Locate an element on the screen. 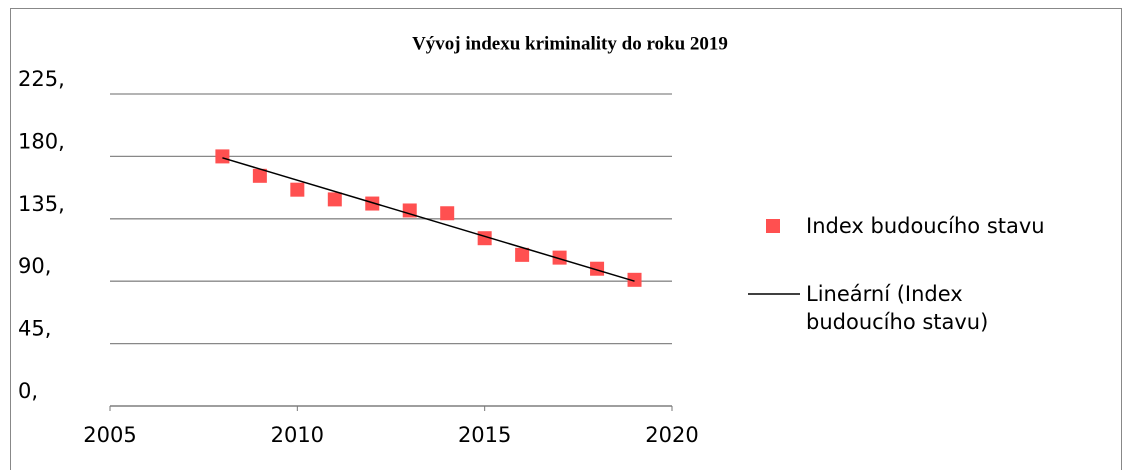 This screenshot has height=470, width=1123. chart-title: Vývoj indexu kriminality do roku 2019 is located at coordinates (570, 43).